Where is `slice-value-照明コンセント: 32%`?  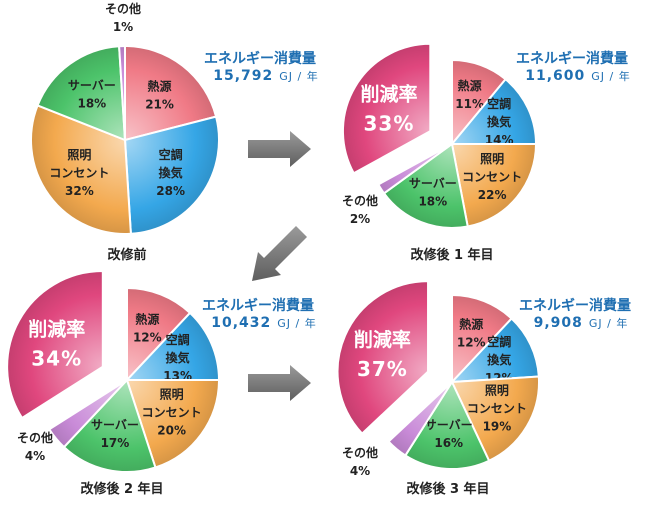 slice-value-照明コンセント: 32% is located at coordinates (79, 191).